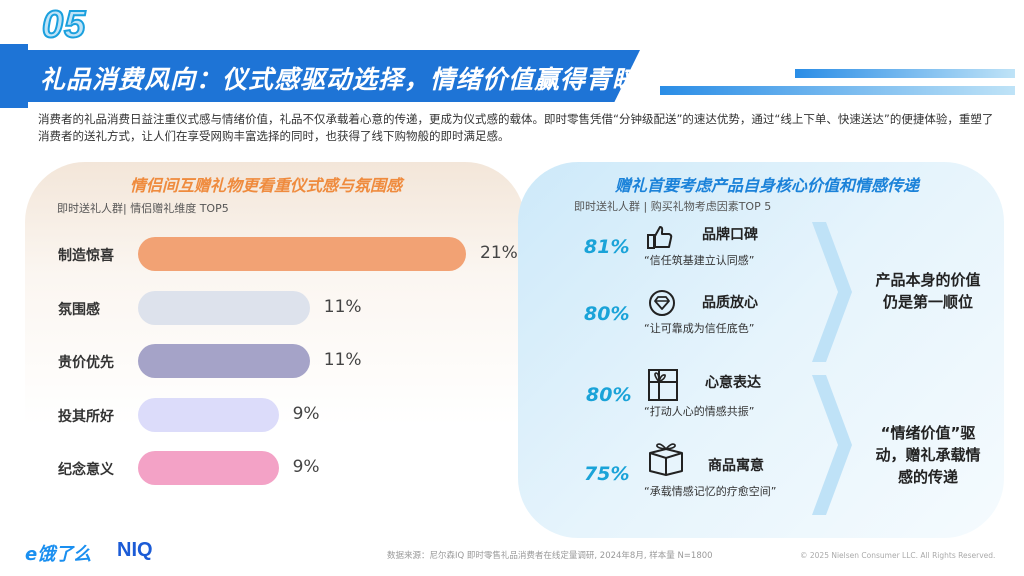 The image size is (1024, 576). I want to click on niq-logo: NIQ, so click(135, 550).